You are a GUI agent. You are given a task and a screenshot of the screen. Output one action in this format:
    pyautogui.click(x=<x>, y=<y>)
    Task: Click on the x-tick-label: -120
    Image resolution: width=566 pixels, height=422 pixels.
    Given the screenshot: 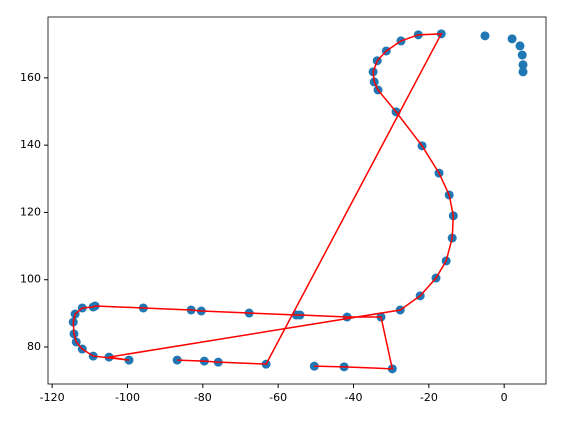 What is the action you would take?
    pyautogui.click(x=52, y=397)
    